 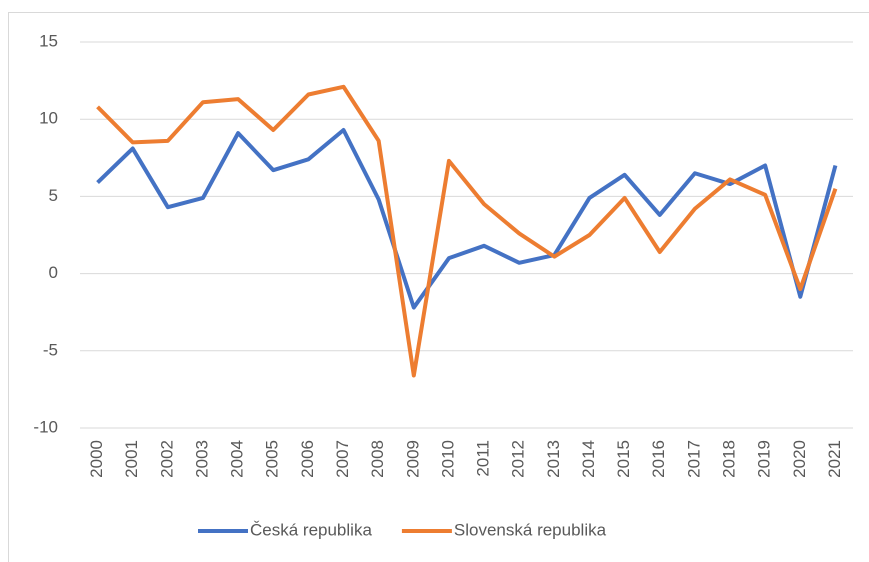 I want to click on y-tick-label: 5, so click(x=53, y=195).